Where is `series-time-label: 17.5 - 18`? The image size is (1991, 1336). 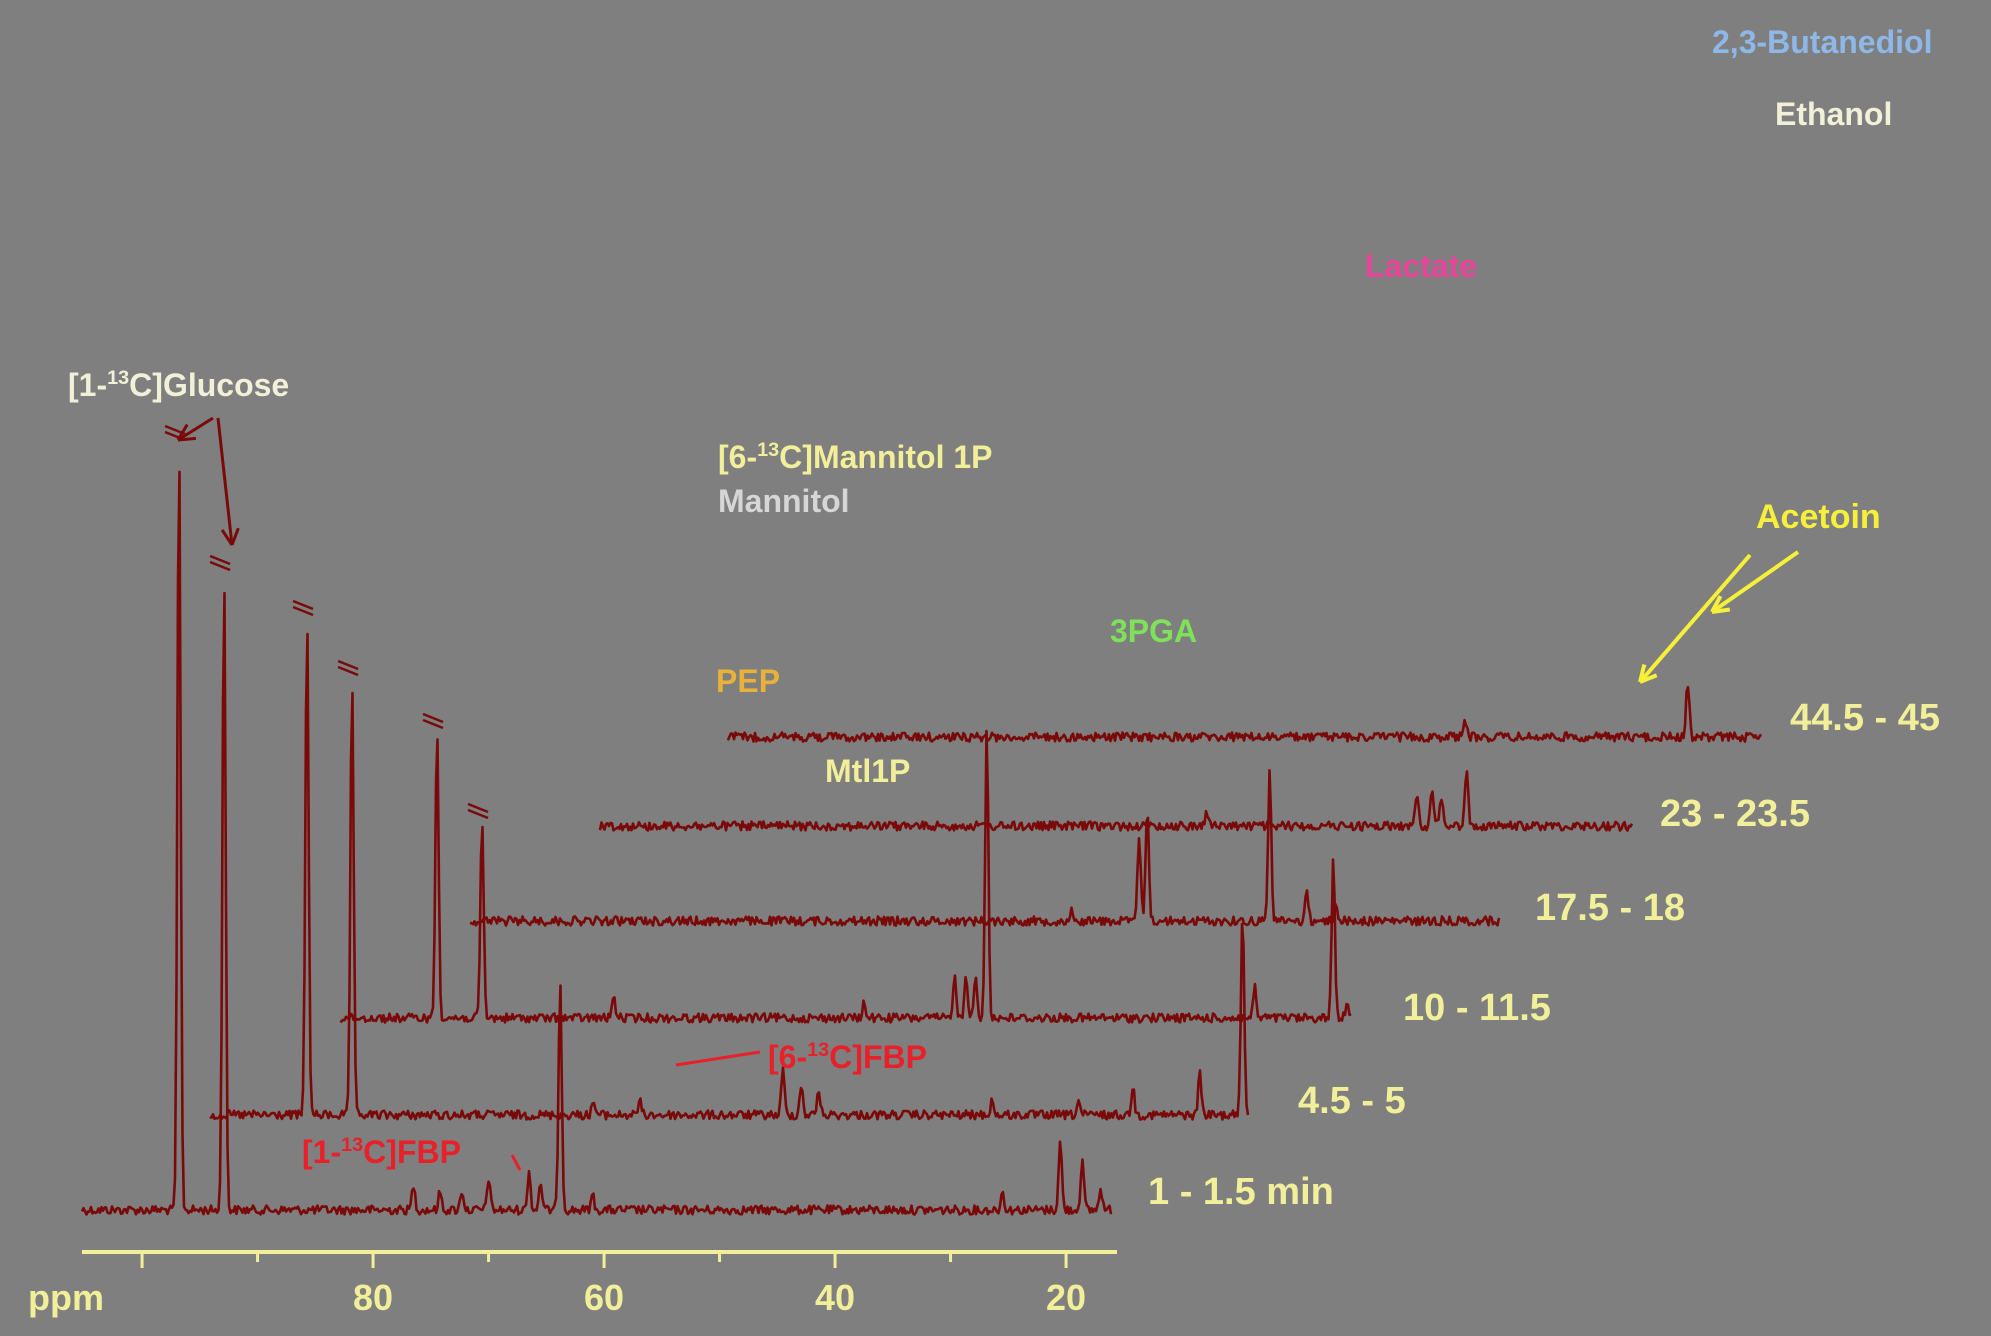
series-time-label: 17.5 - 18 is located at coordinates (1610, 908).